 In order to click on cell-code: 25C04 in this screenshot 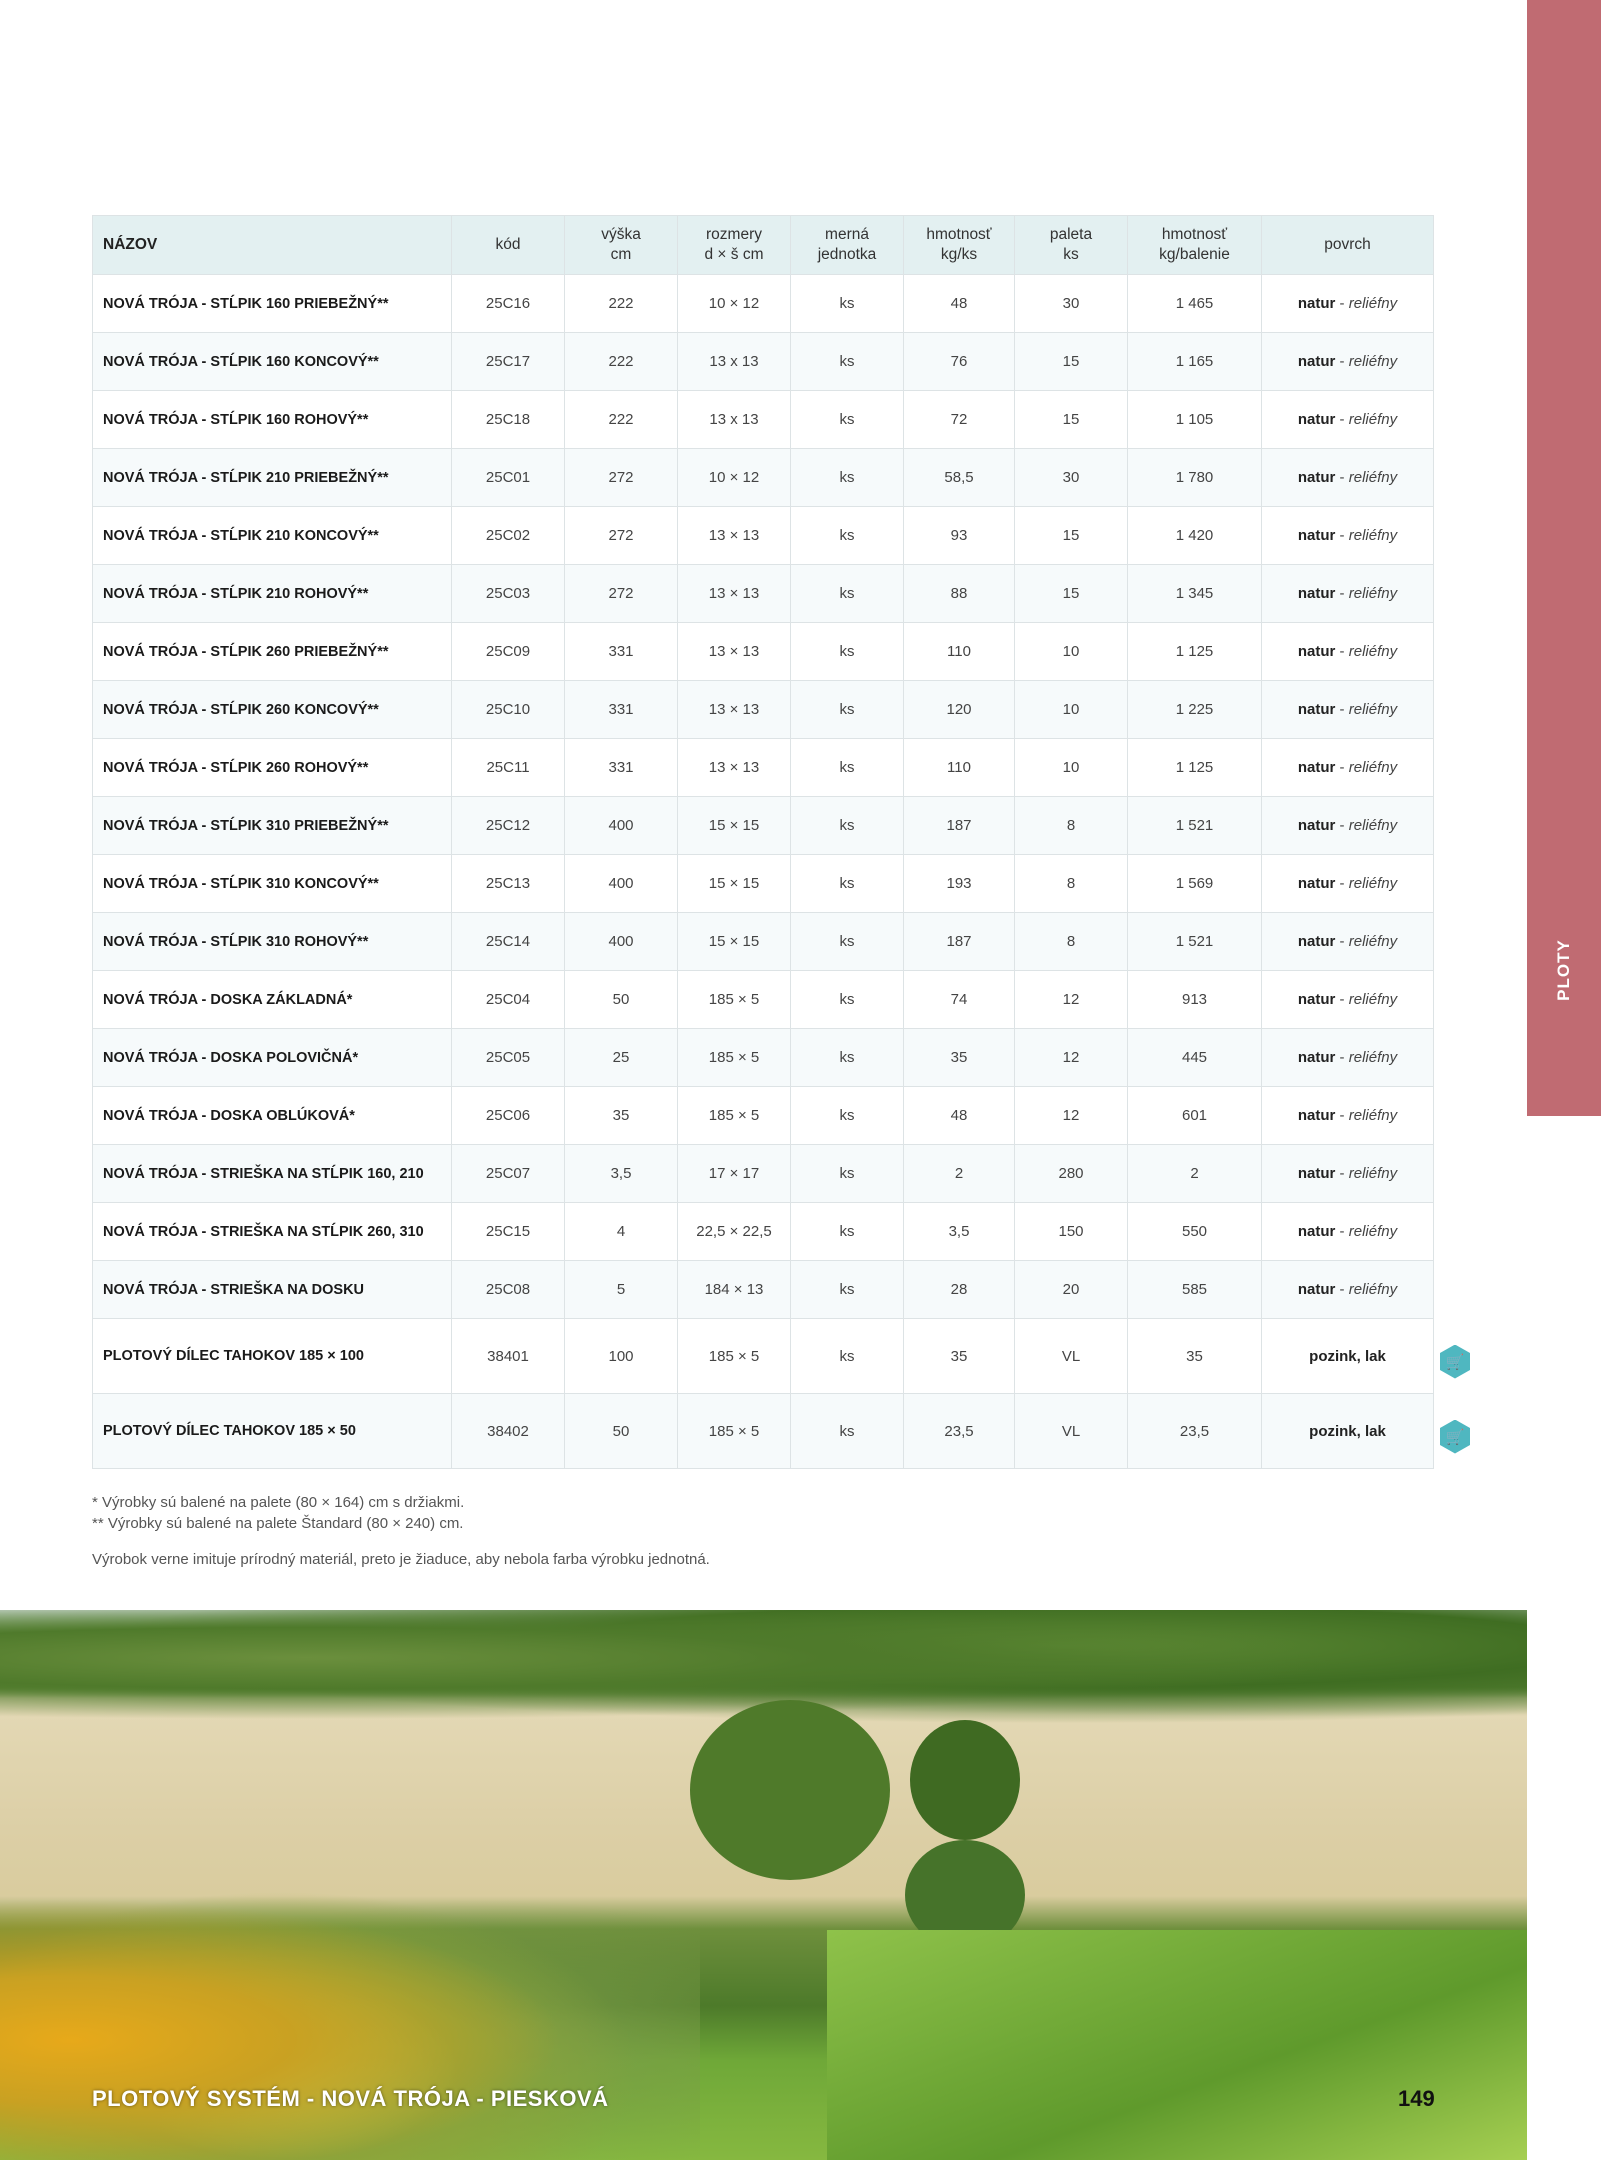, I will do `click(508, 999)`.